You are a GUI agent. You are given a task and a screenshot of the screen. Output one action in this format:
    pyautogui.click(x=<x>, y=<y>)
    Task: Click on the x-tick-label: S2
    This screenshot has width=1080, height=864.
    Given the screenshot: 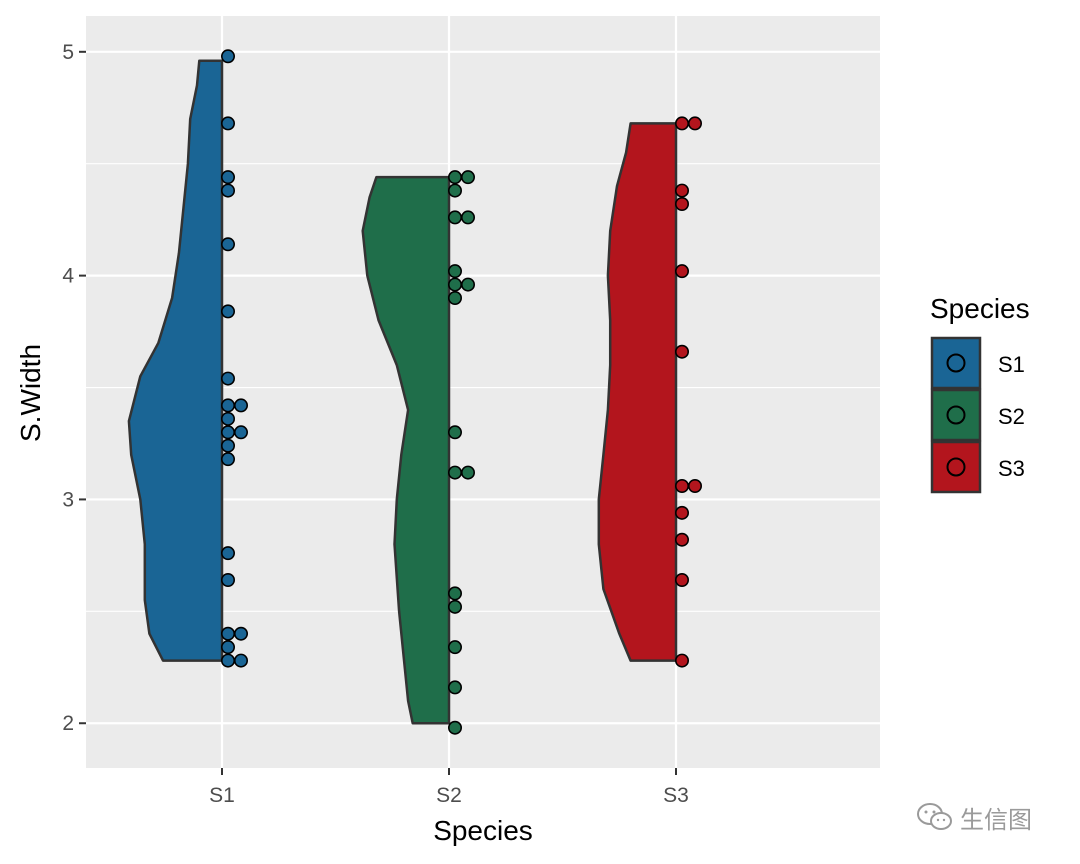 What is the action you would take?
    pyautogui.click(x=449, y=795)
    